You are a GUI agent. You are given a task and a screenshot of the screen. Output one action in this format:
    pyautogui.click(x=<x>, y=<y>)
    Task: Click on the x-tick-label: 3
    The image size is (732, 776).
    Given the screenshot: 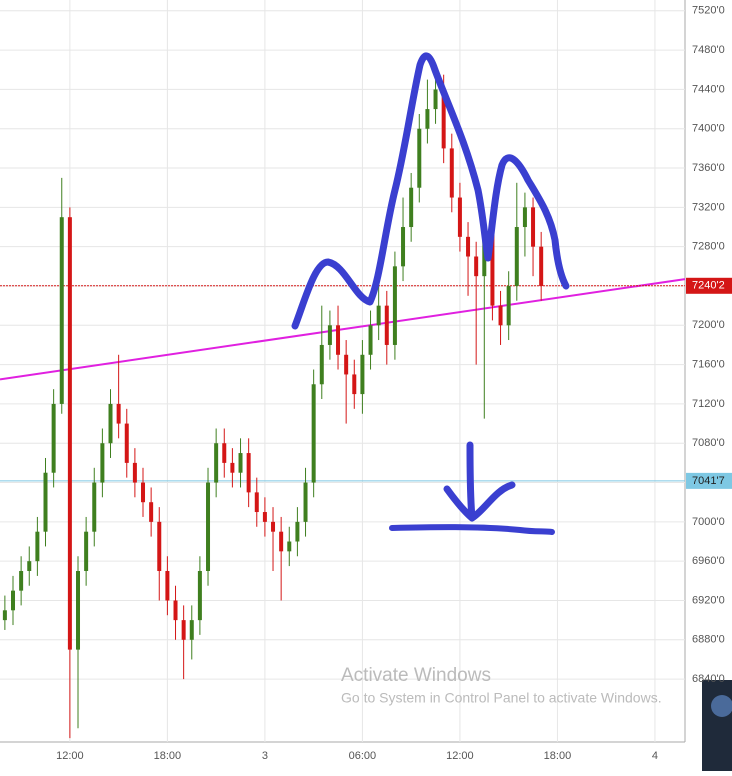 What is the action you would take?
    pyautogui.click(x=265, y=756)
    